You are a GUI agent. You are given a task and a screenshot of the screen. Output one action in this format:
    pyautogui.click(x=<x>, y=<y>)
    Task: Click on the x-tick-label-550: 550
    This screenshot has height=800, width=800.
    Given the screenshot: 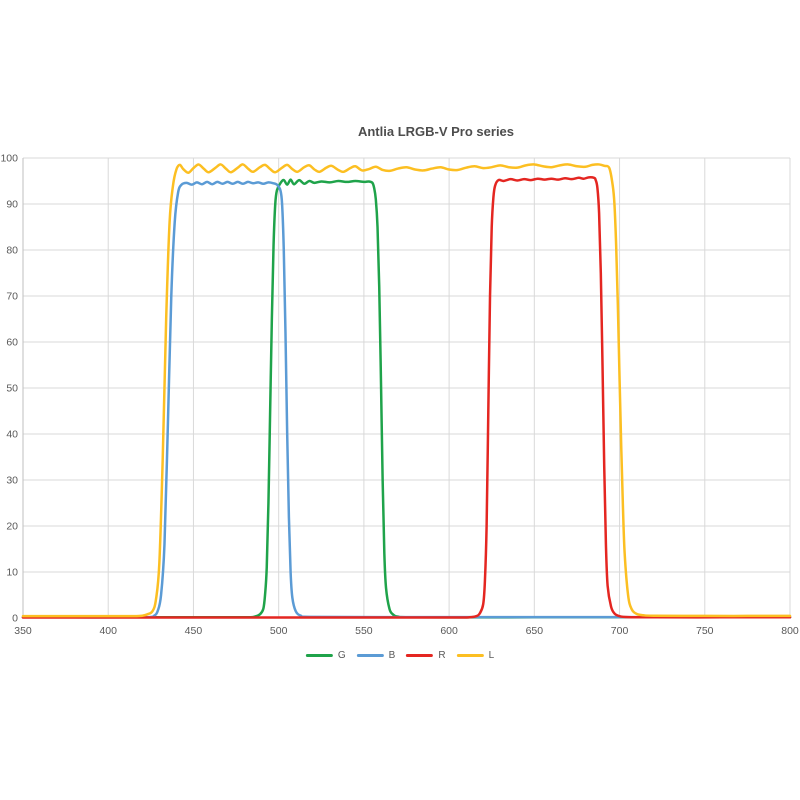 What is the action you would take?
    pyautogui.click(x=364, y=631)
    